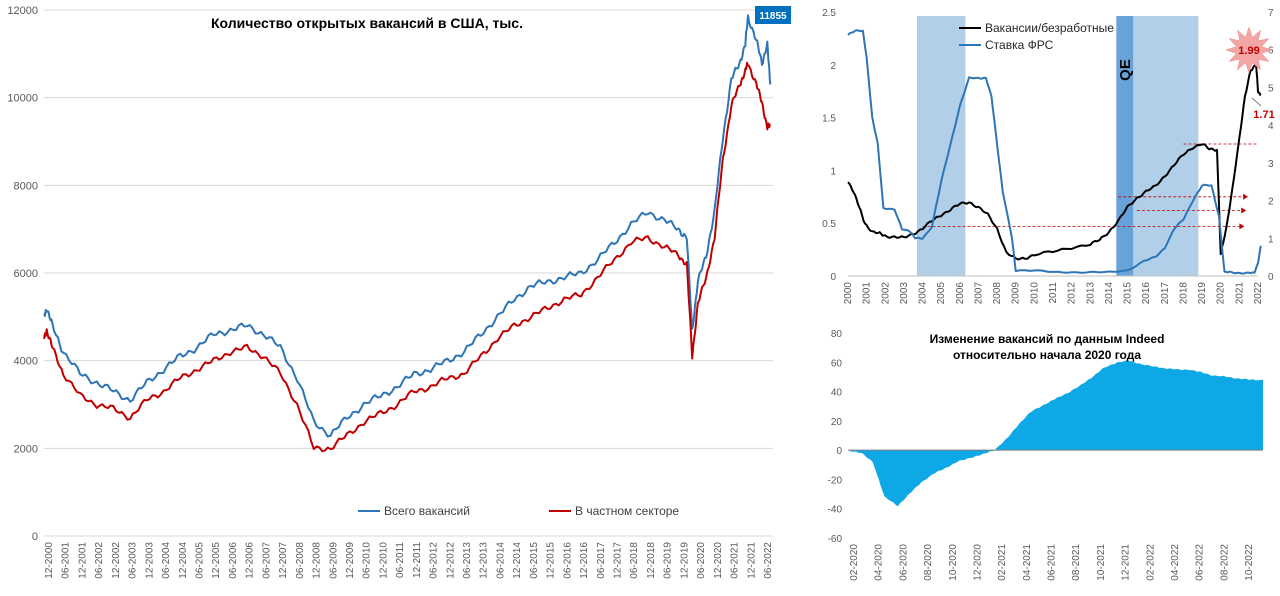  What do you see at coordinates (1271, 13) in the screenshot?
I see `y-right-tick-label: 7` at bounding box center [1271, 13].